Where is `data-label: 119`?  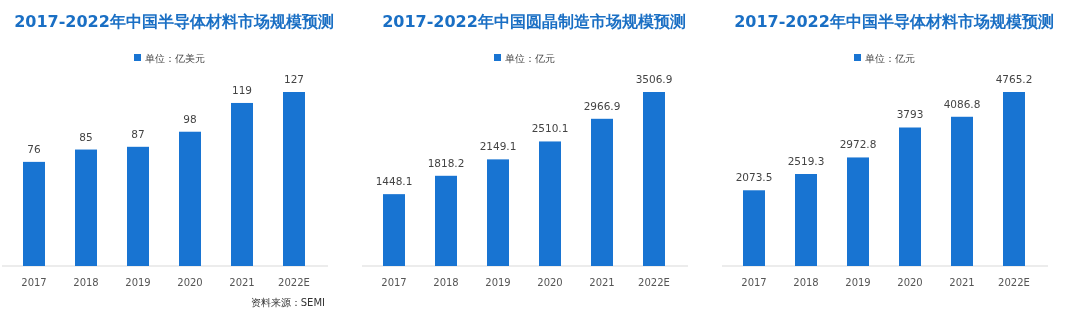
data-label: 119 is located at coordinates (242, 89).